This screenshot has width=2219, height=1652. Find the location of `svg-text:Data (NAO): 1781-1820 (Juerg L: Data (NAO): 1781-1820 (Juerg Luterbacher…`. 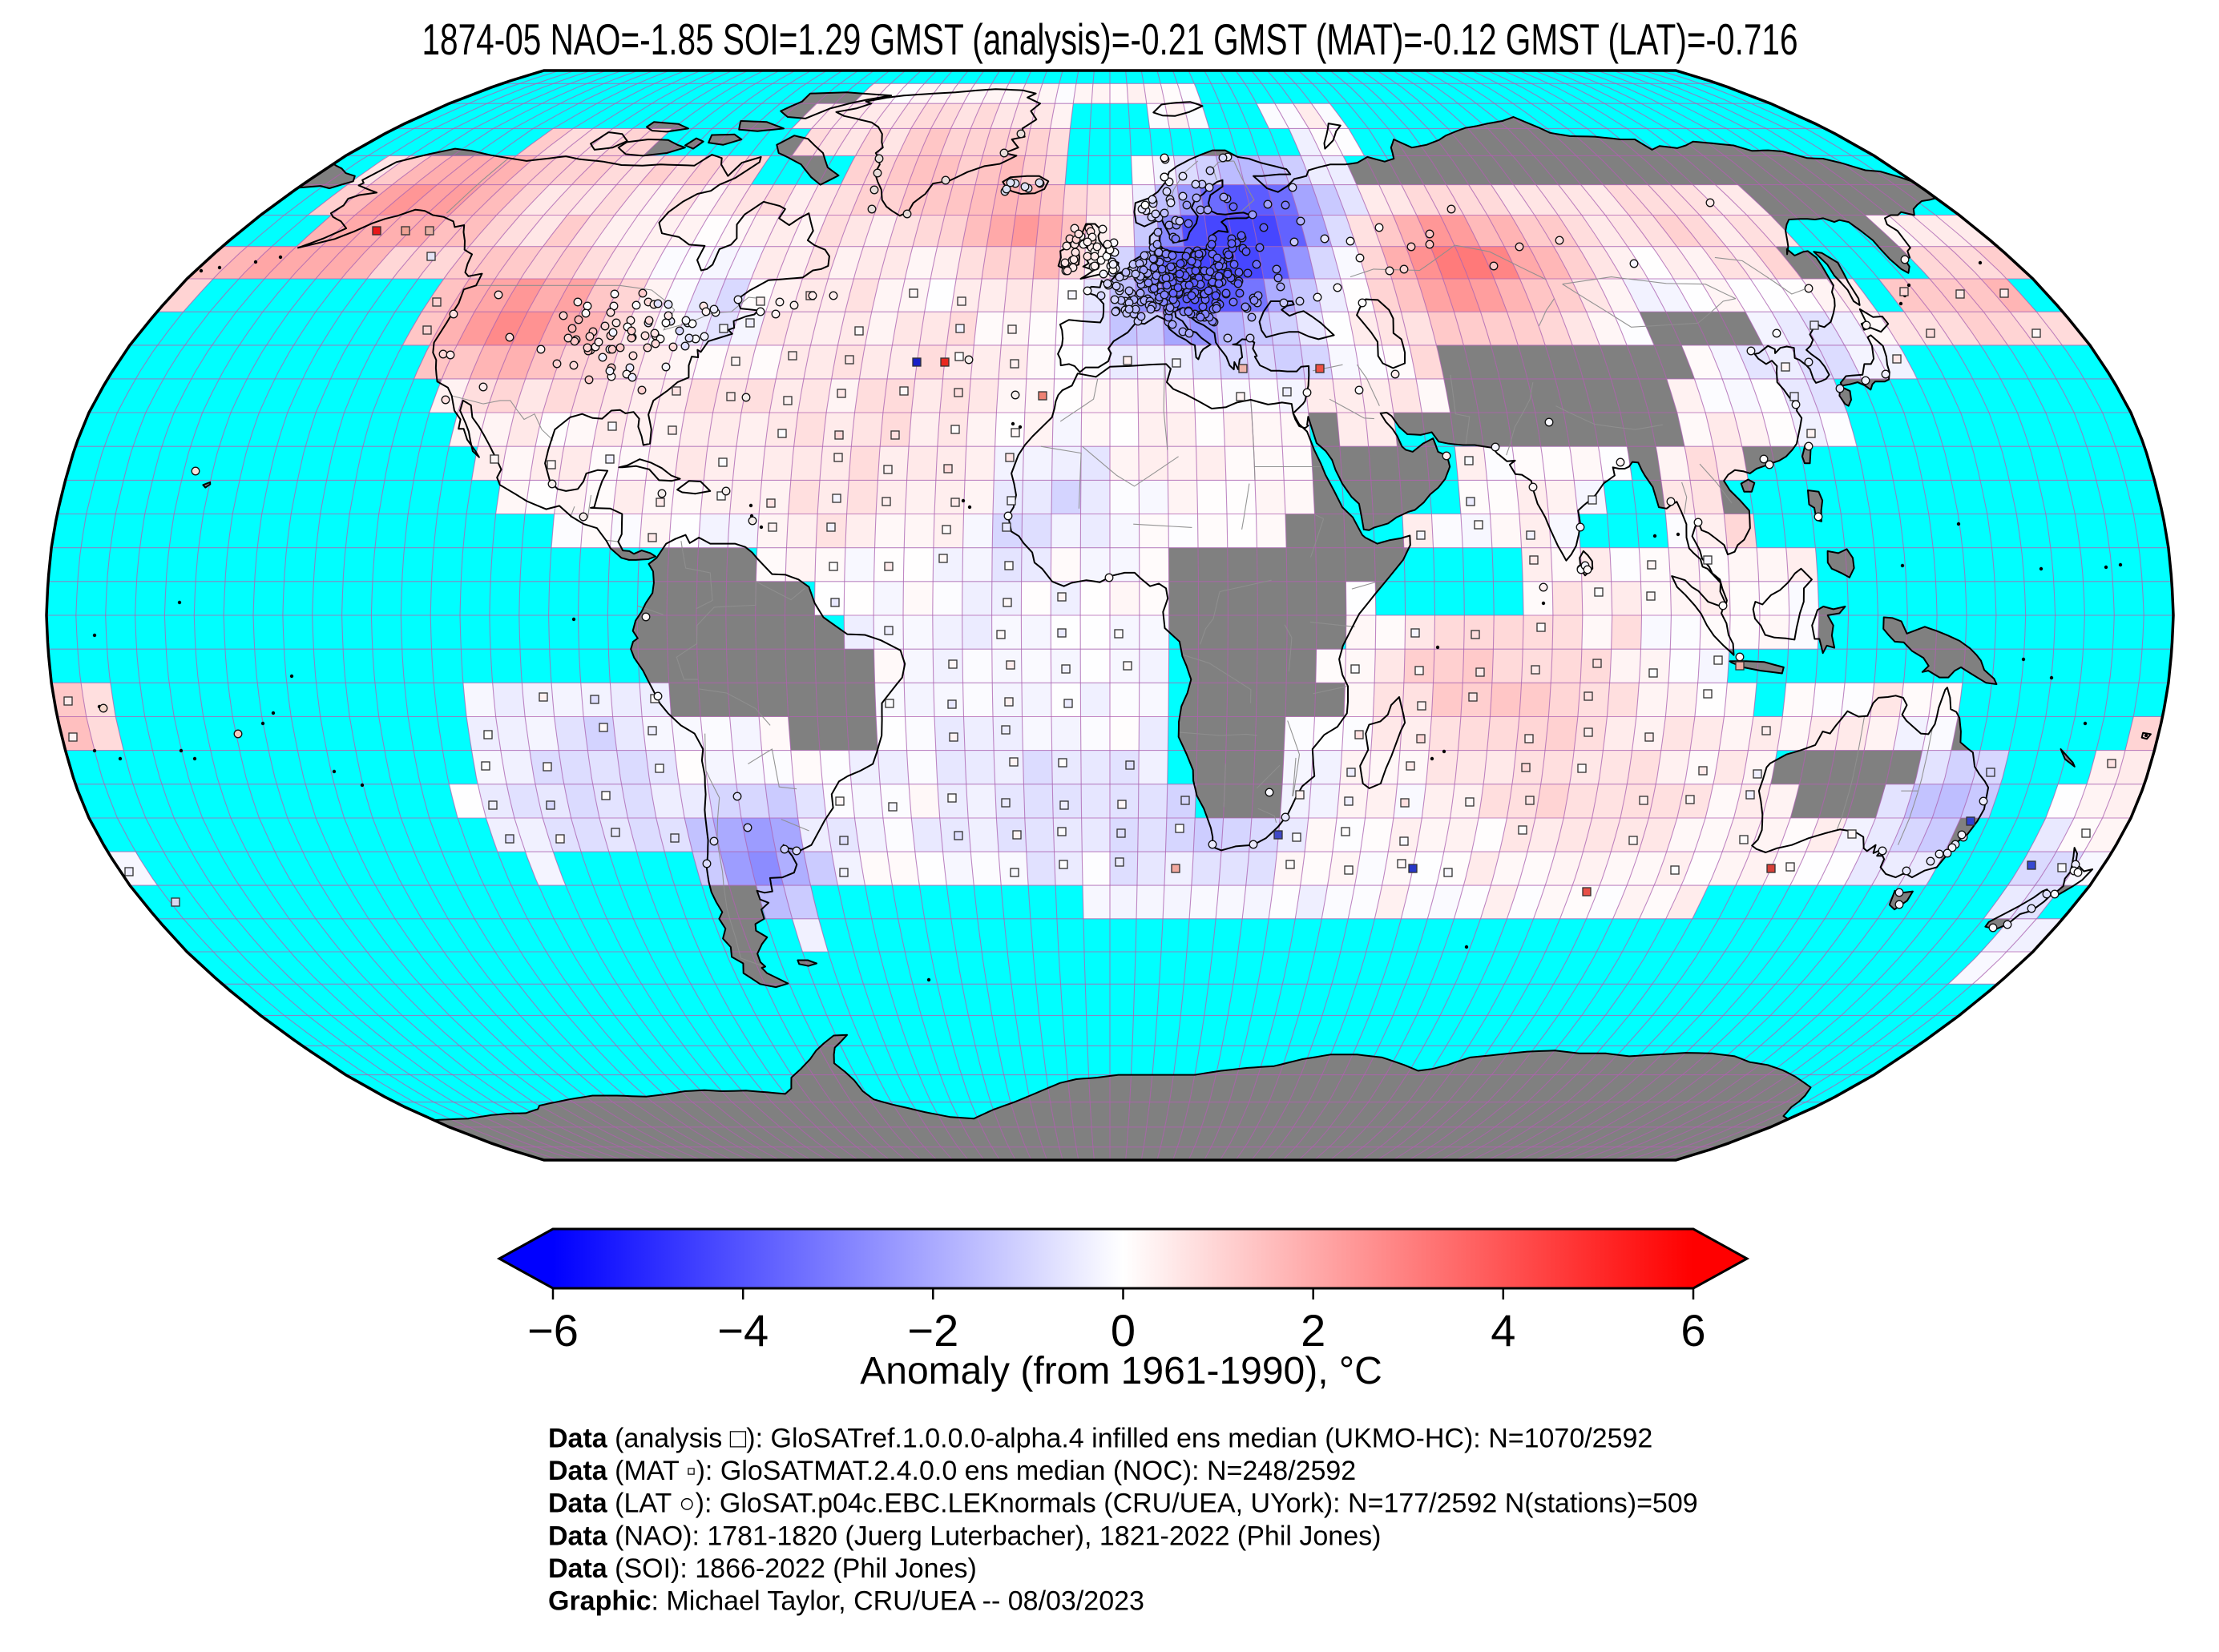

svg-text:Data (NAO): 1781-1820 (Juerg L: Data (NAO): 1781-1820 (Juerg Luterbacher… is located at coordinates (965, 1536).